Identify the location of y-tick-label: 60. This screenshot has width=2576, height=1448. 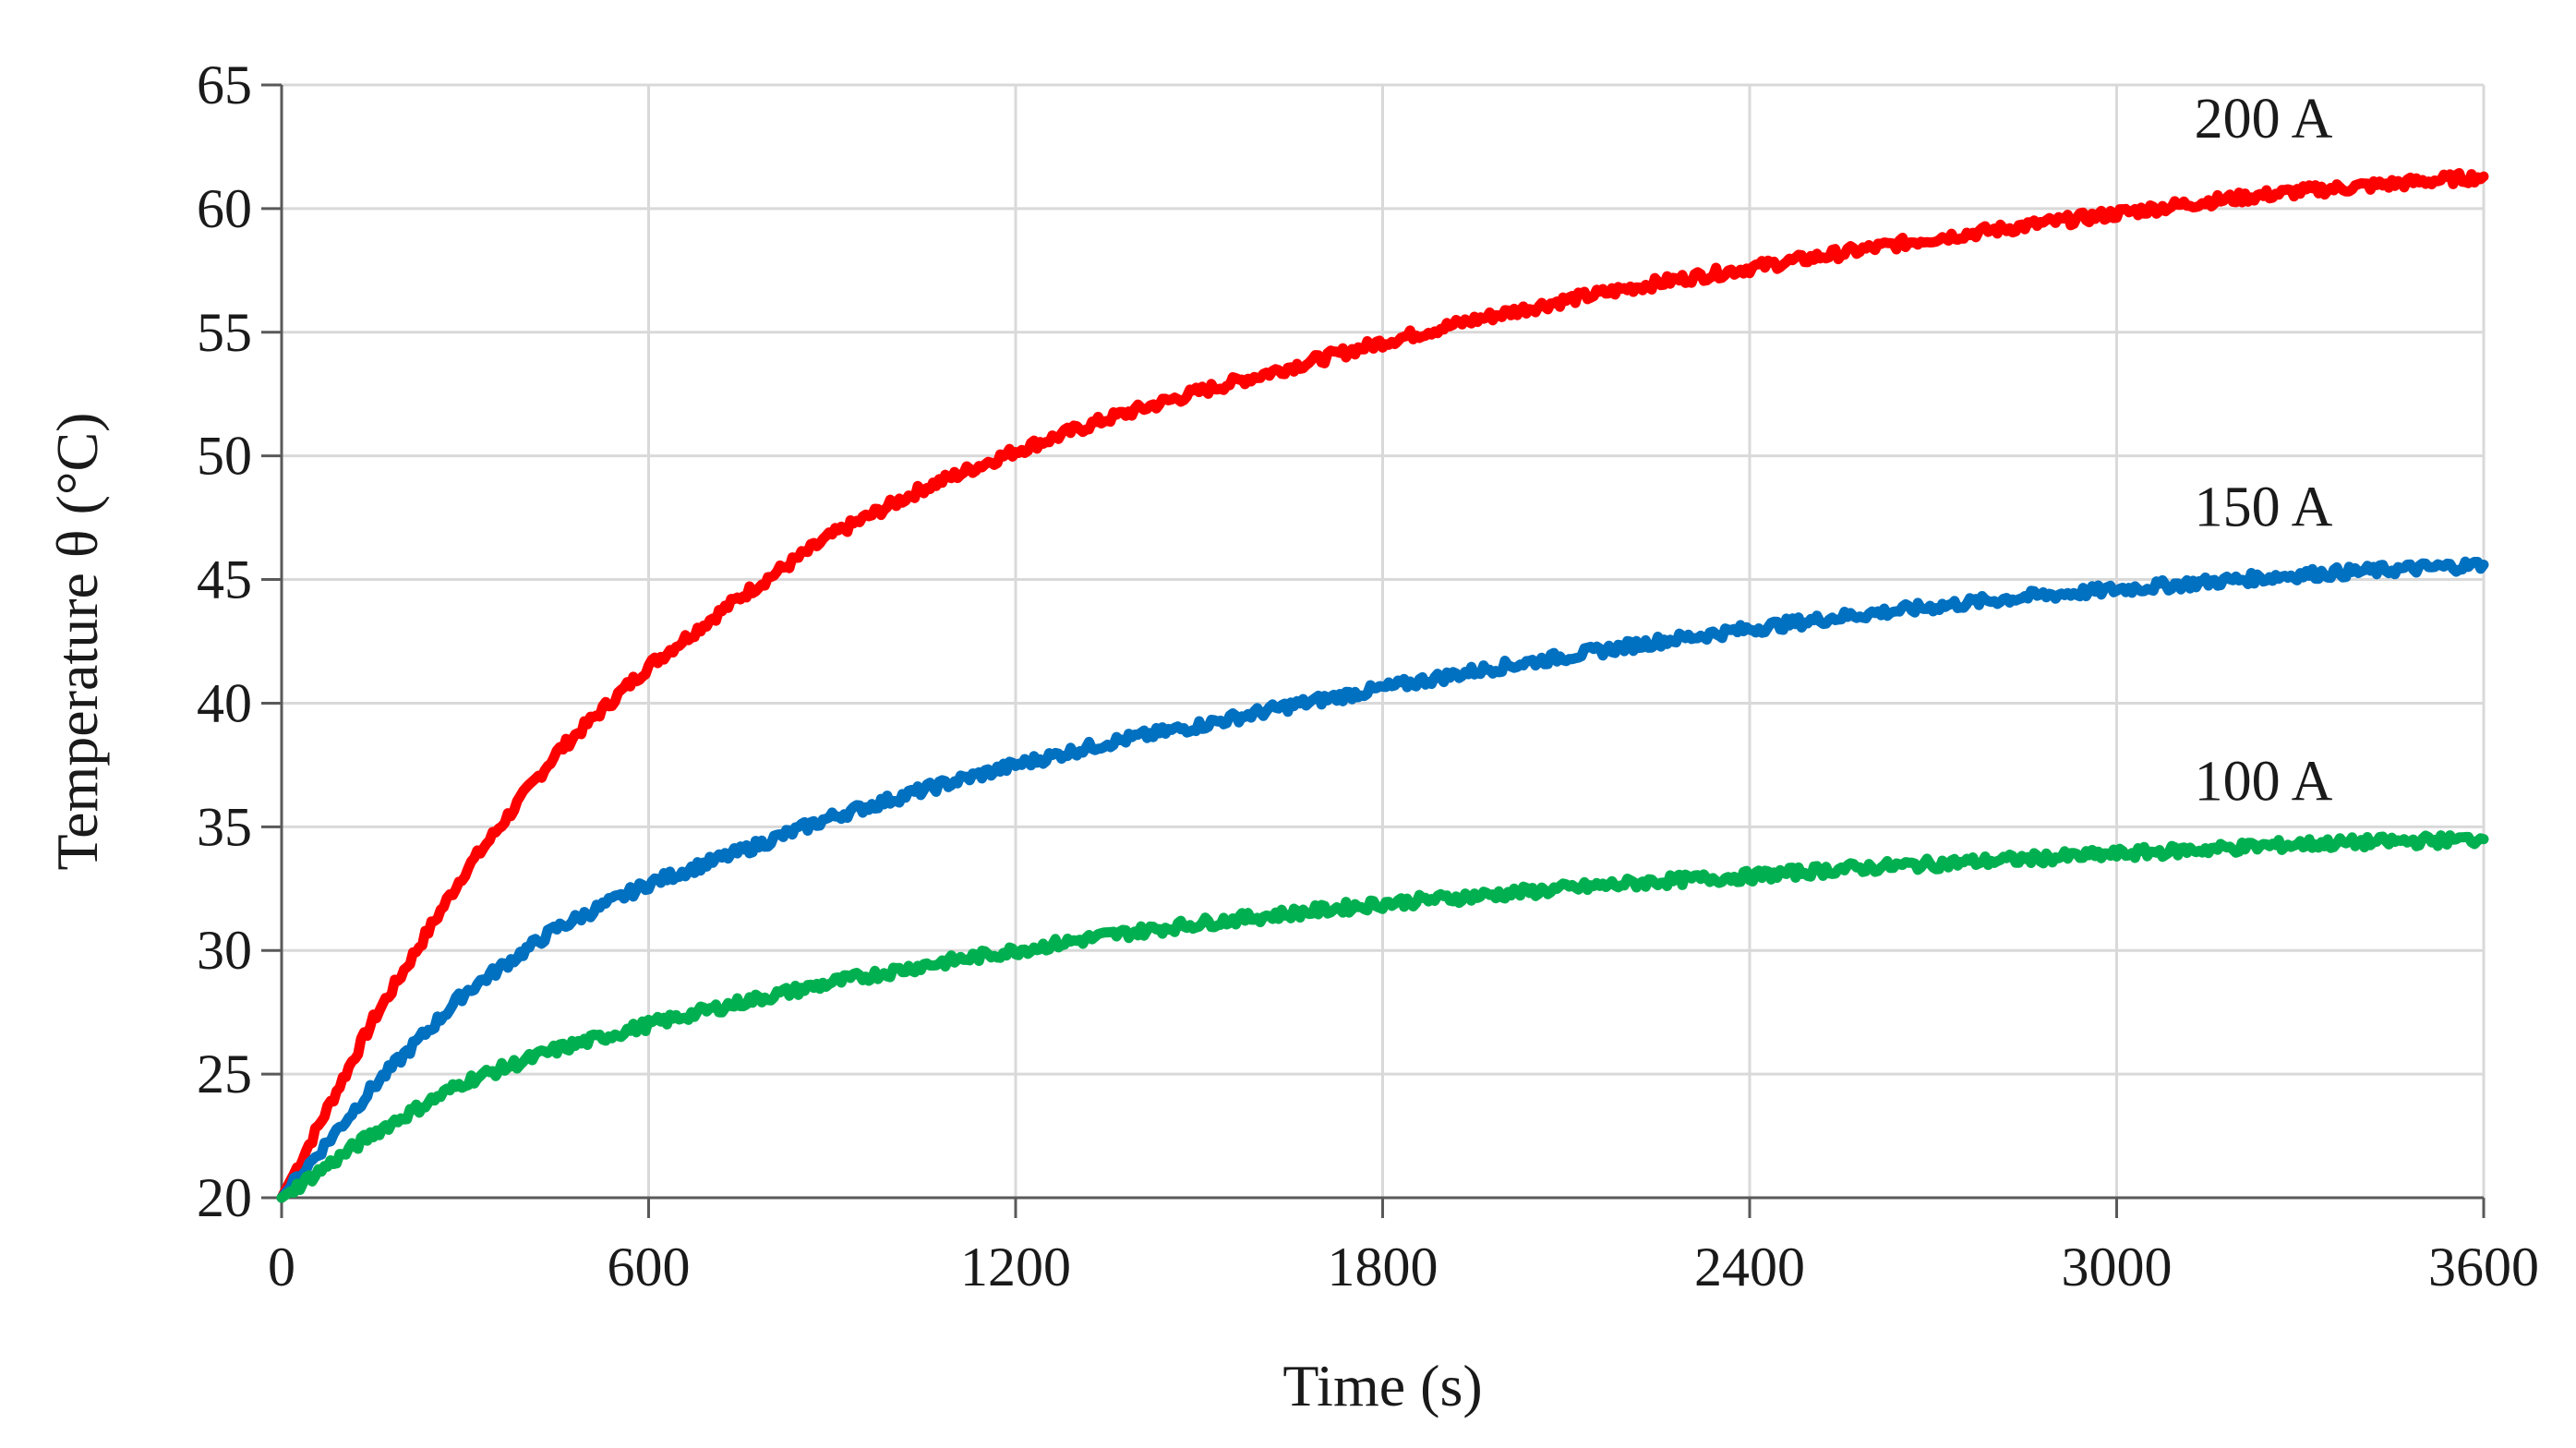
(224, 208).